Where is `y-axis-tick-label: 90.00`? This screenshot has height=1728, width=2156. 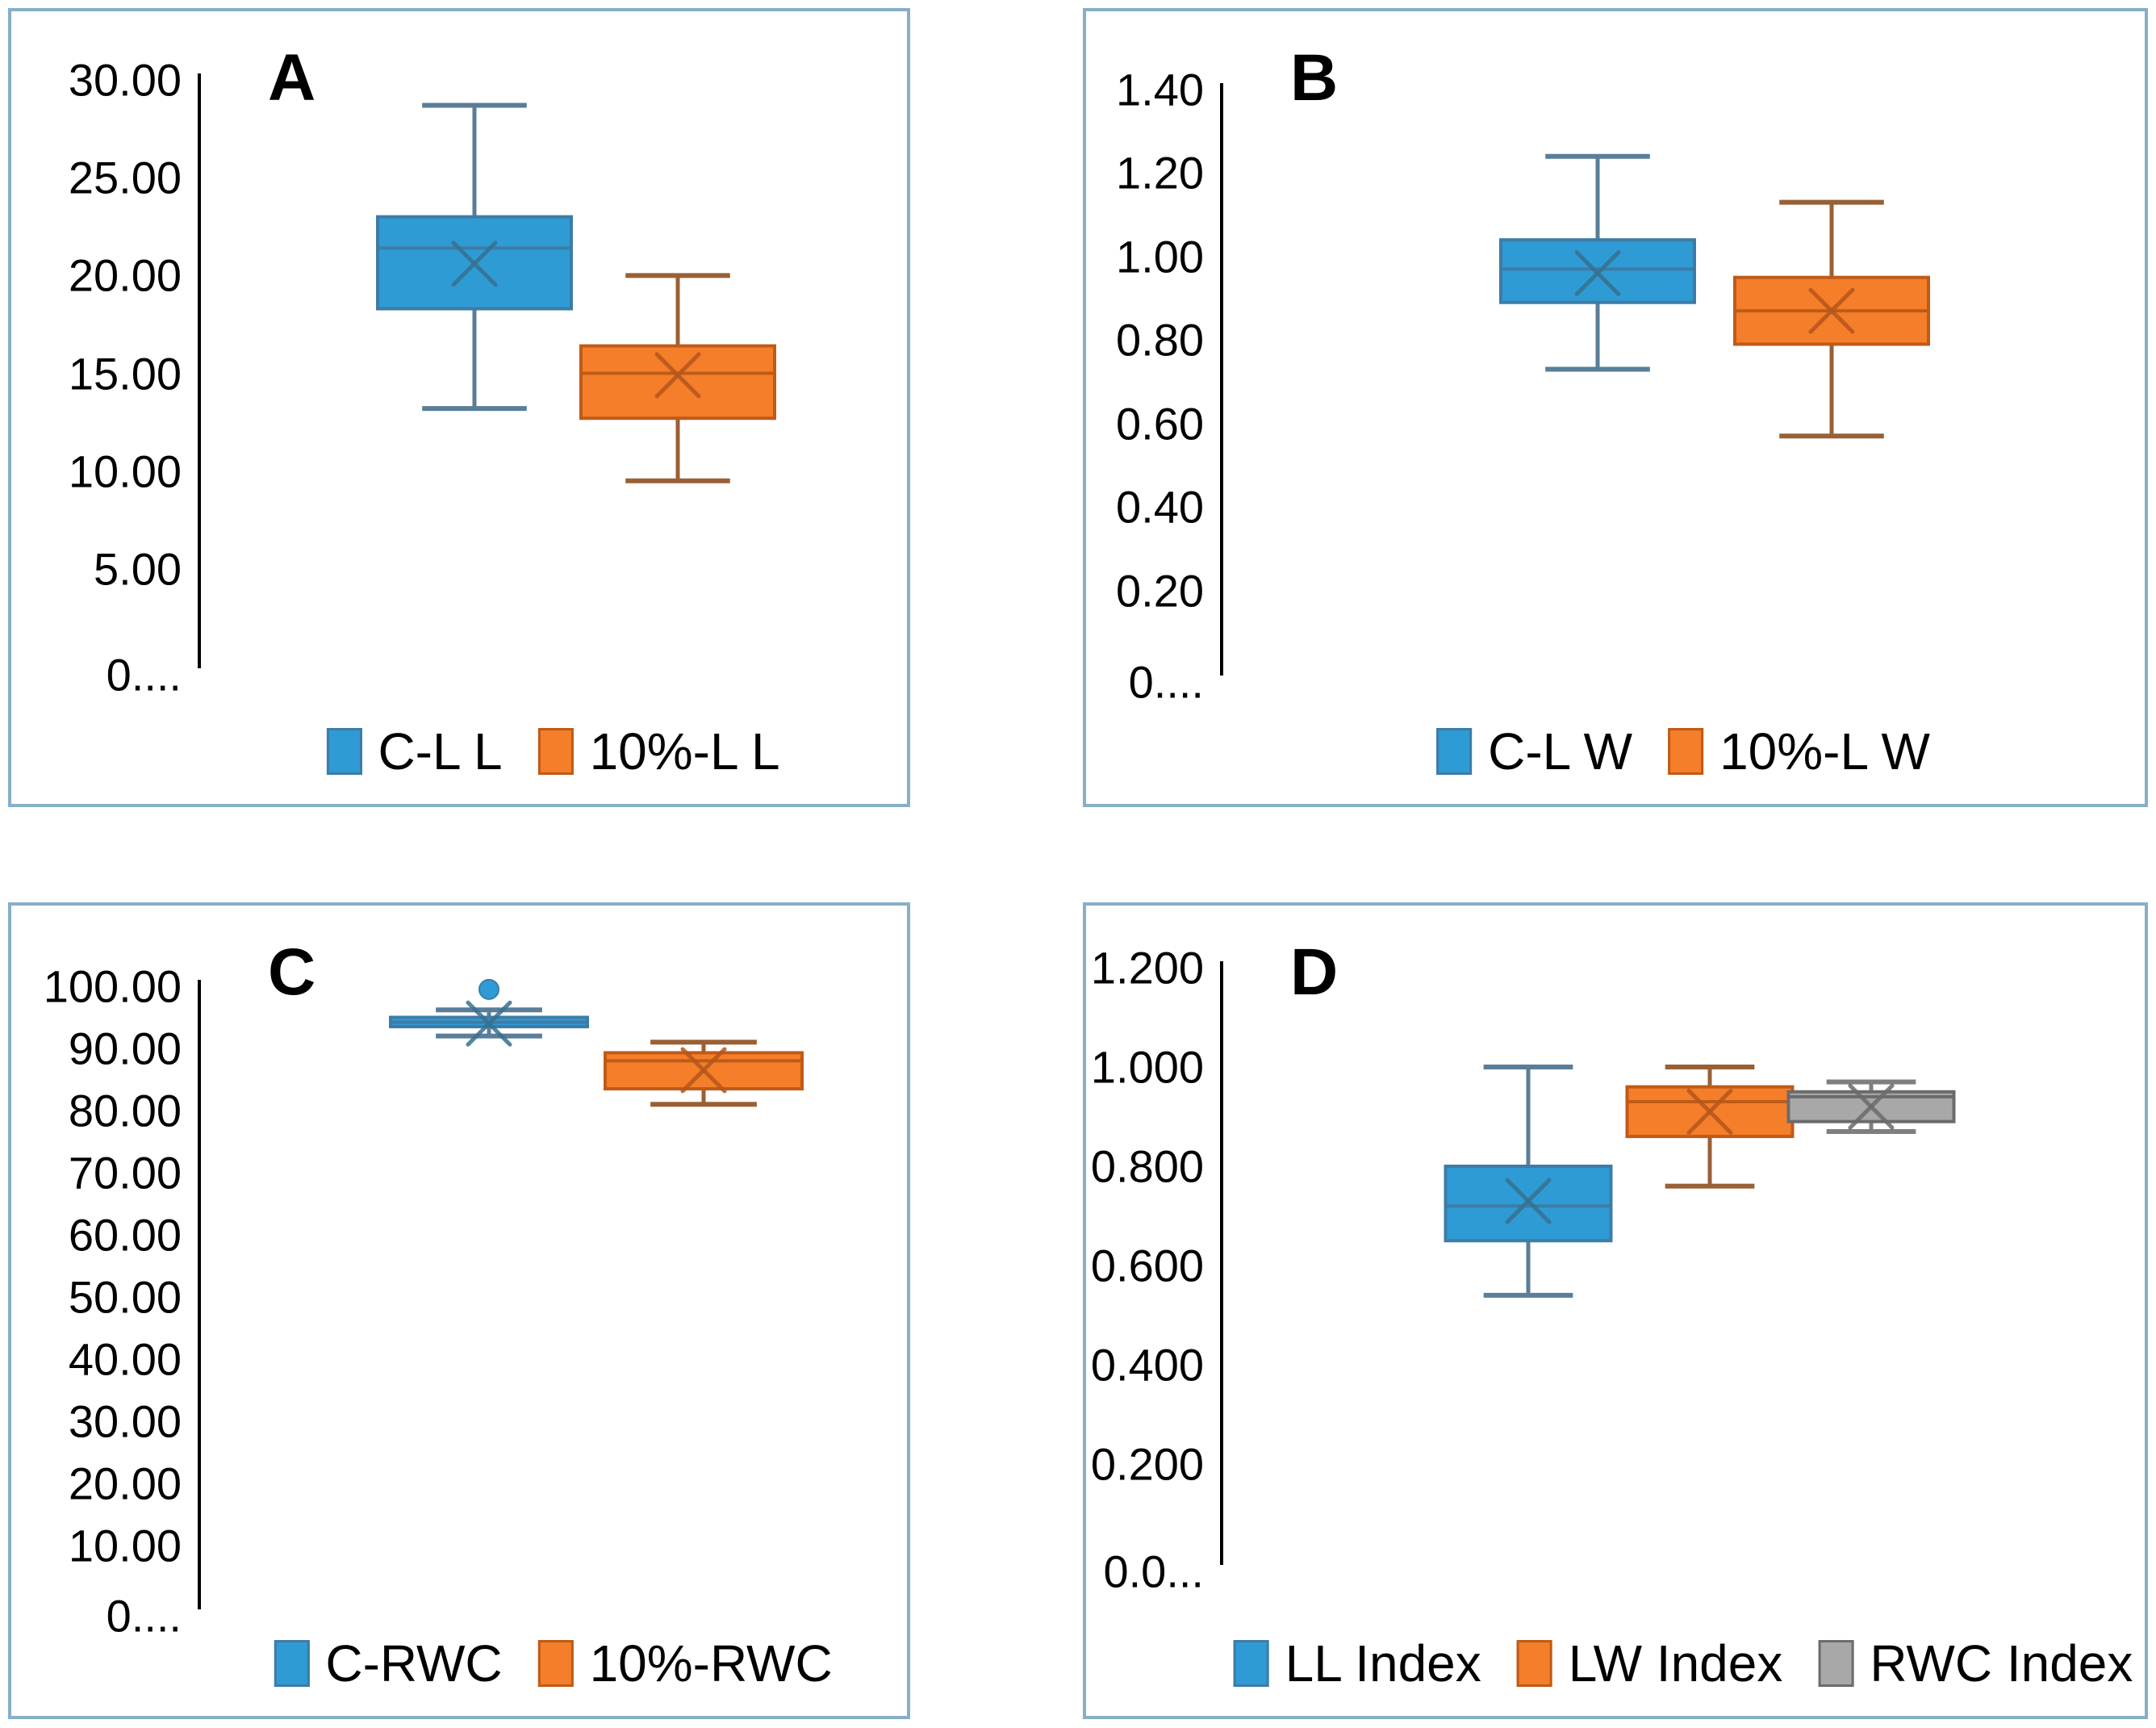
y-axis-tick-label: 90.00 is located at coordinates (125, 1048).